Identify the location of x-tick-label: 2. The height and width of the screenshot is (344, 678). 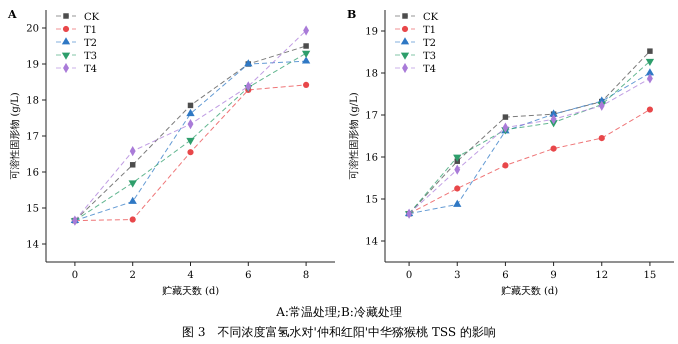
(133, 275).